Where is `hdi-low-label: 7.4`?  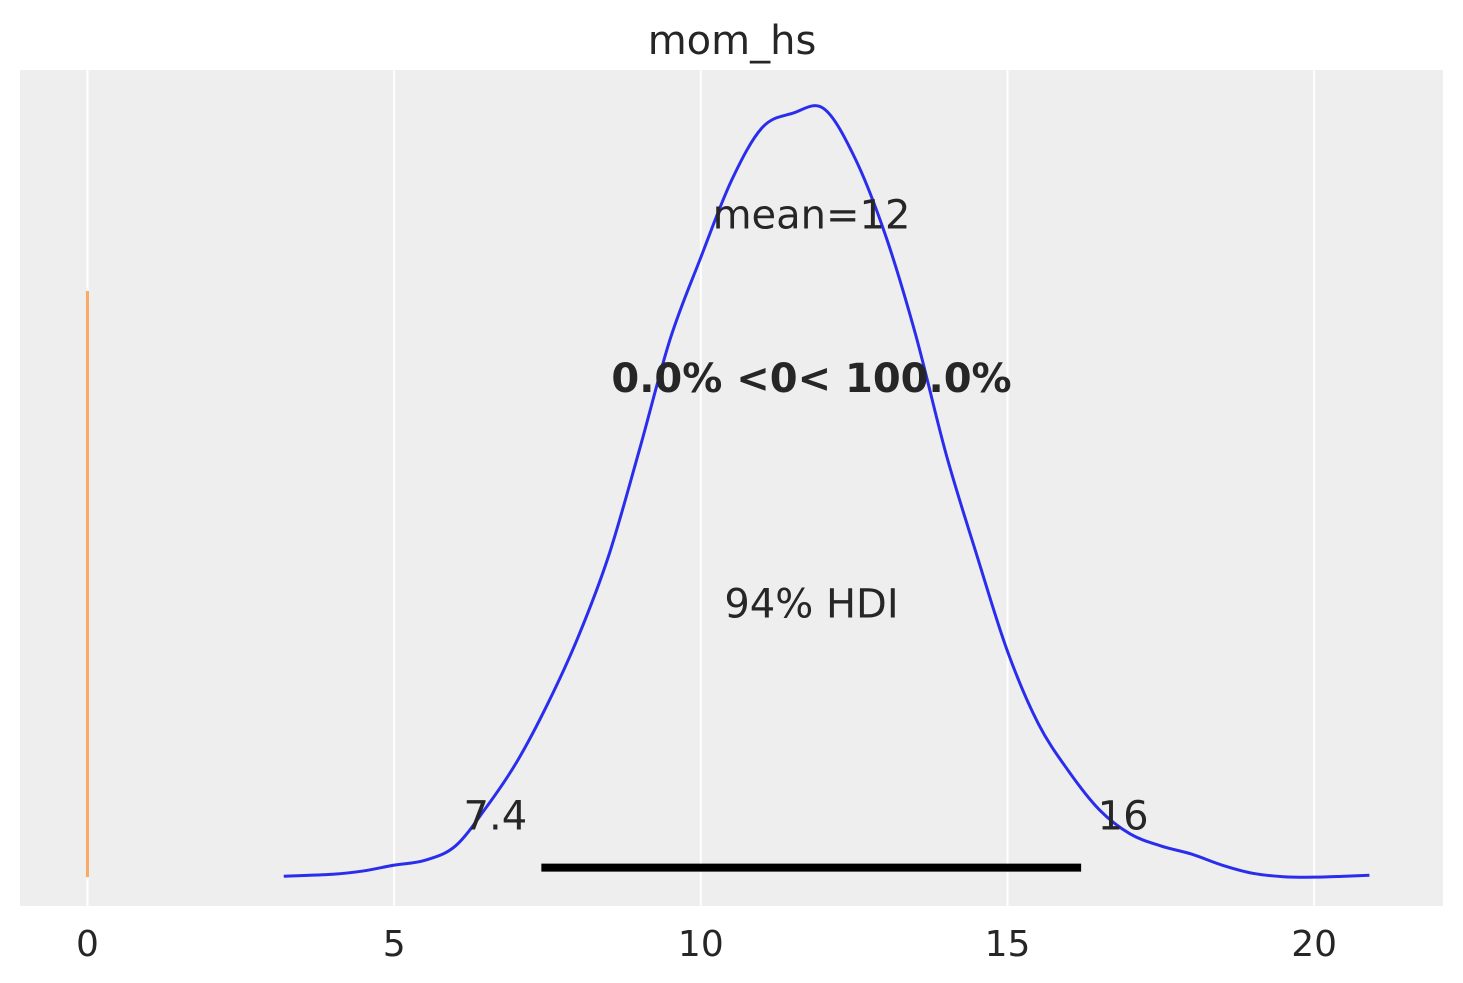 hdi-low-label: 7.4 is located at coordinates (496, 817).